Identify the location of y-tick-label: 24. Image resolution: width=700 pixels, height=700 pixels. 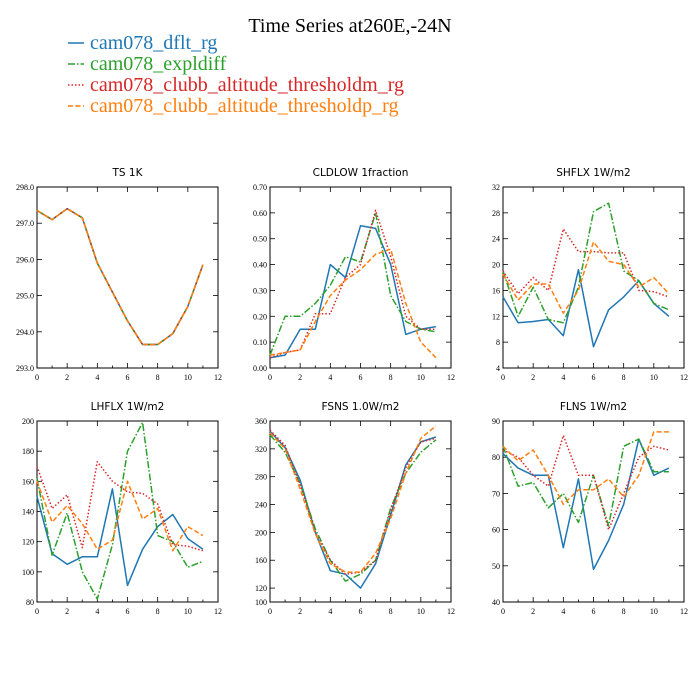
(496, 239).